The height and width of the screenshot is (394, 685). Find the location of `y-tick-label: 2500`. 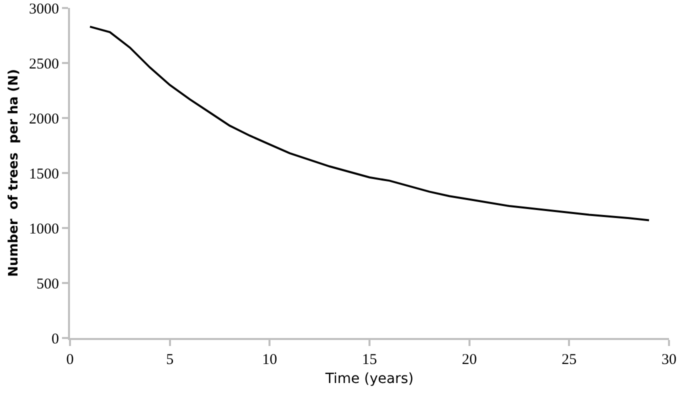

y-tick-label: 2500 is located at coordinates (44, 64).